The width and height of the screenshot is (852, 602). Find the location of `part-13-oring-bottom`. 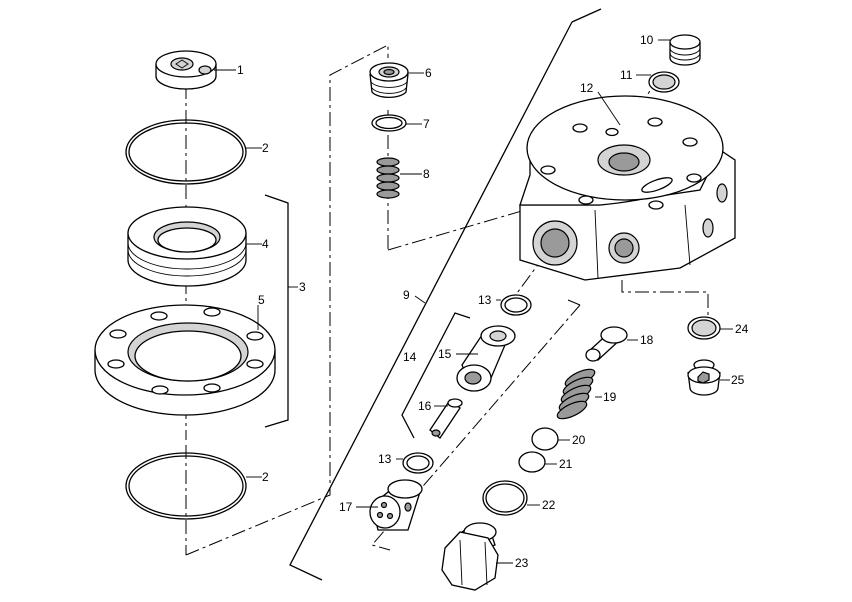

part-13-oring-bottom is located at coordinates (418, 463).